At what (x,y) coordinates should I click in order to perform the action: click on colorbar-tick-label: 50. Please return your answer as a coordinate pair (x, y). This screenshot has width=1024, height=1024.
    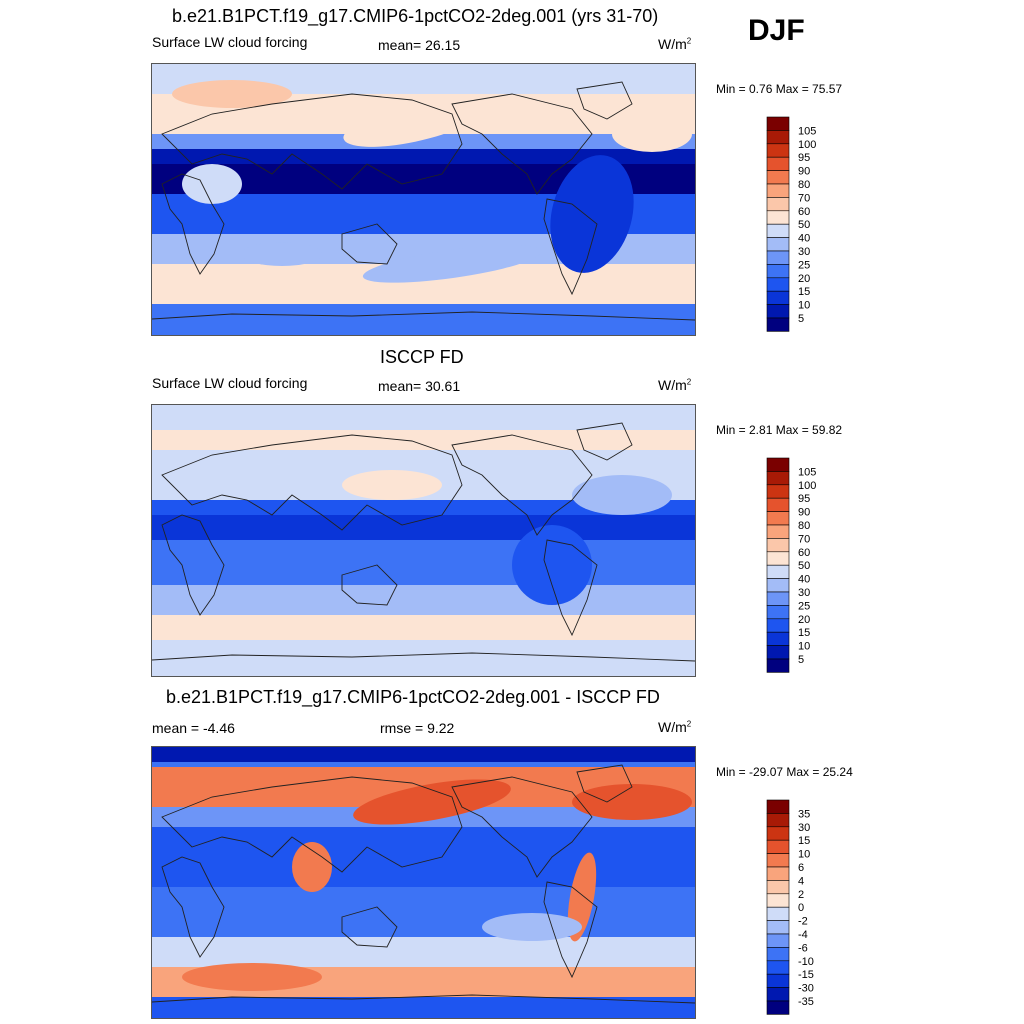
    Looking at the image, I should click on (804, 566).